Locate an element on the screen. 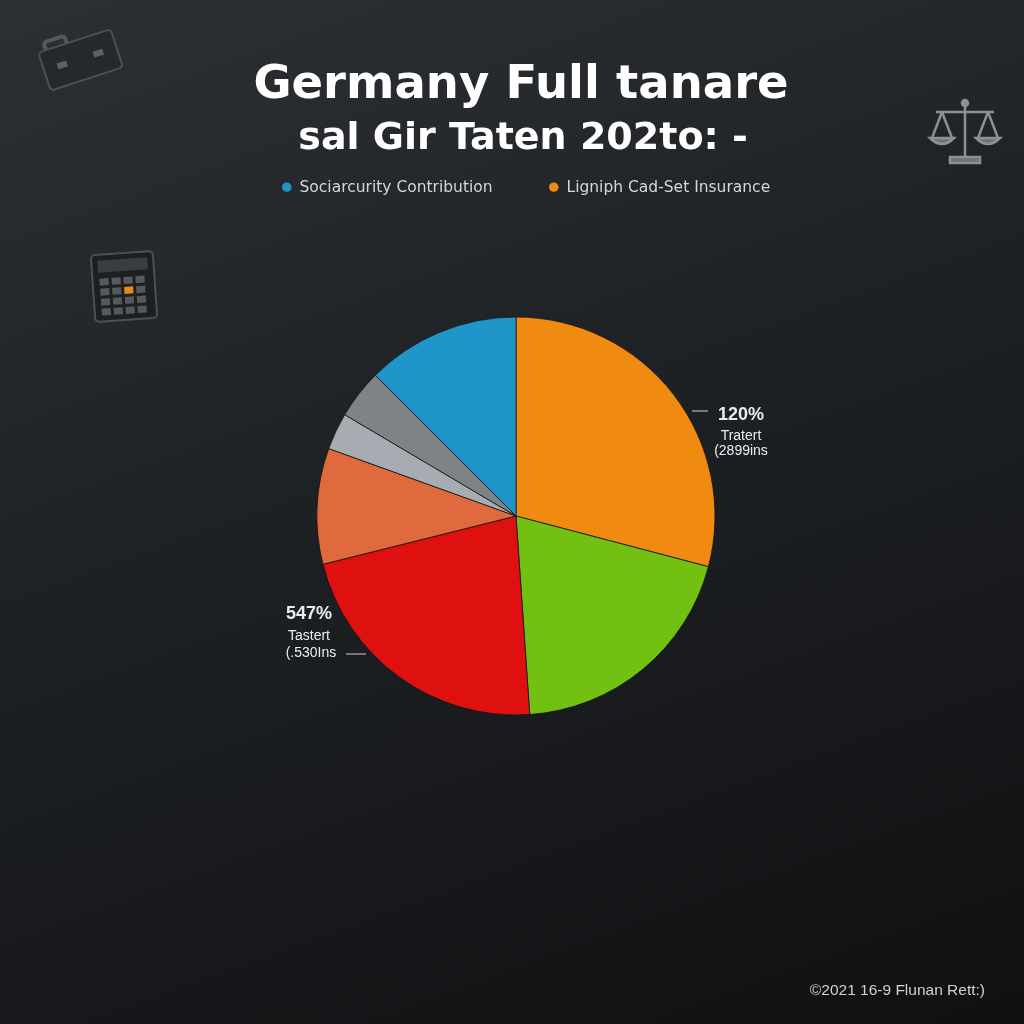 The image size is (1024, 1024). text: (.530Ins is located at coordinates (311, 652).